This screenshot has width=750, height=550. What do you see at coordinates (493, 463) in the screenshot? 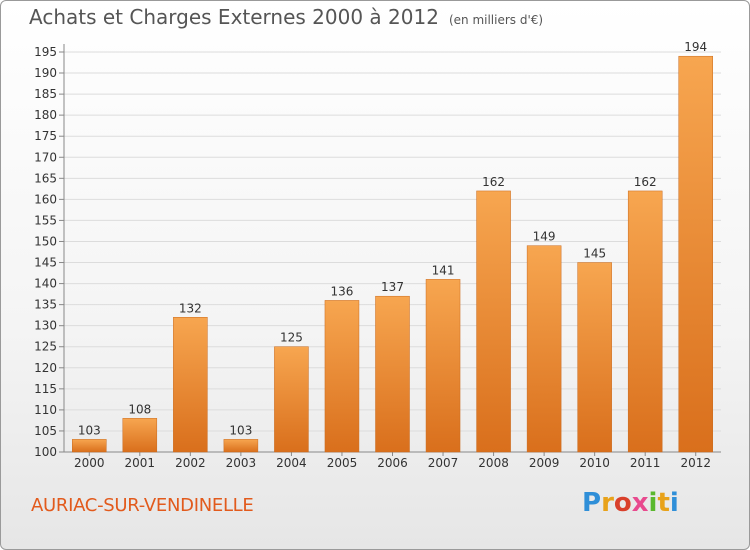
I see `x-tick-label: 2008` at bounding box center [493, 463].